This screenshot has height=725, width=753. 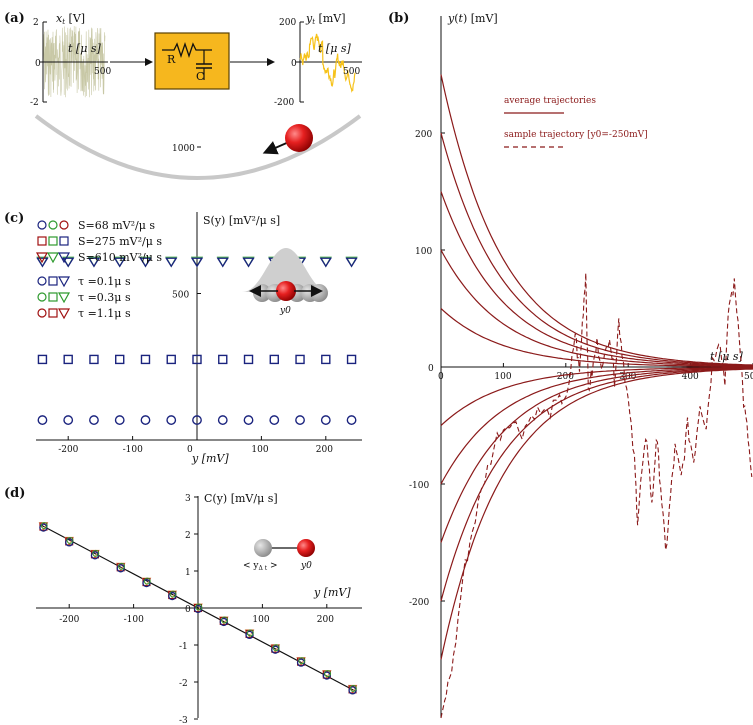 What do you see at coordinates (183, 720) in the screenshot?
I see `d-y-tick-label: -3` at bounding box center [183, 720].